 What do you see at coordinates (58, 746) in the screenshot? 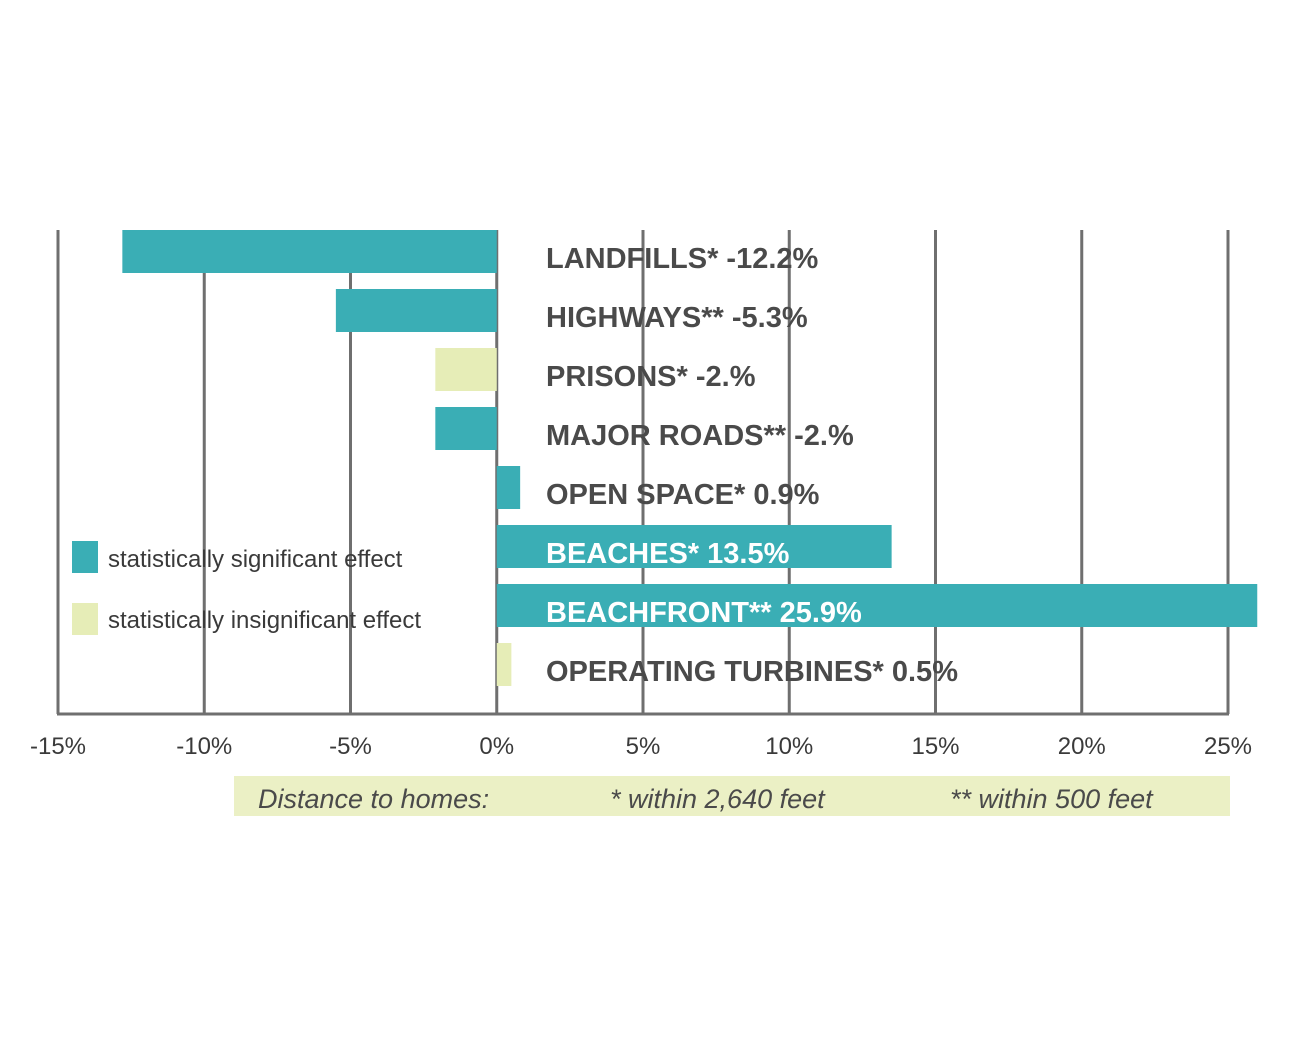
I see `x-tick-label: -15%` at bounding box center [58, 746].